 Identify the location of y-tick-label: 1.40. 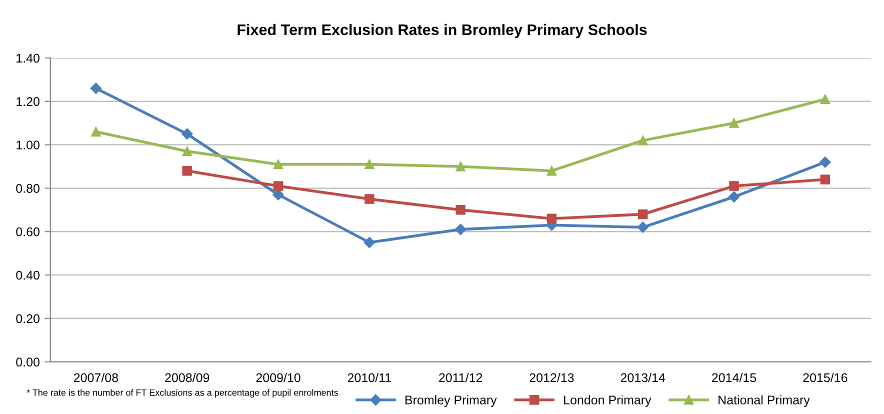
(28, 58).